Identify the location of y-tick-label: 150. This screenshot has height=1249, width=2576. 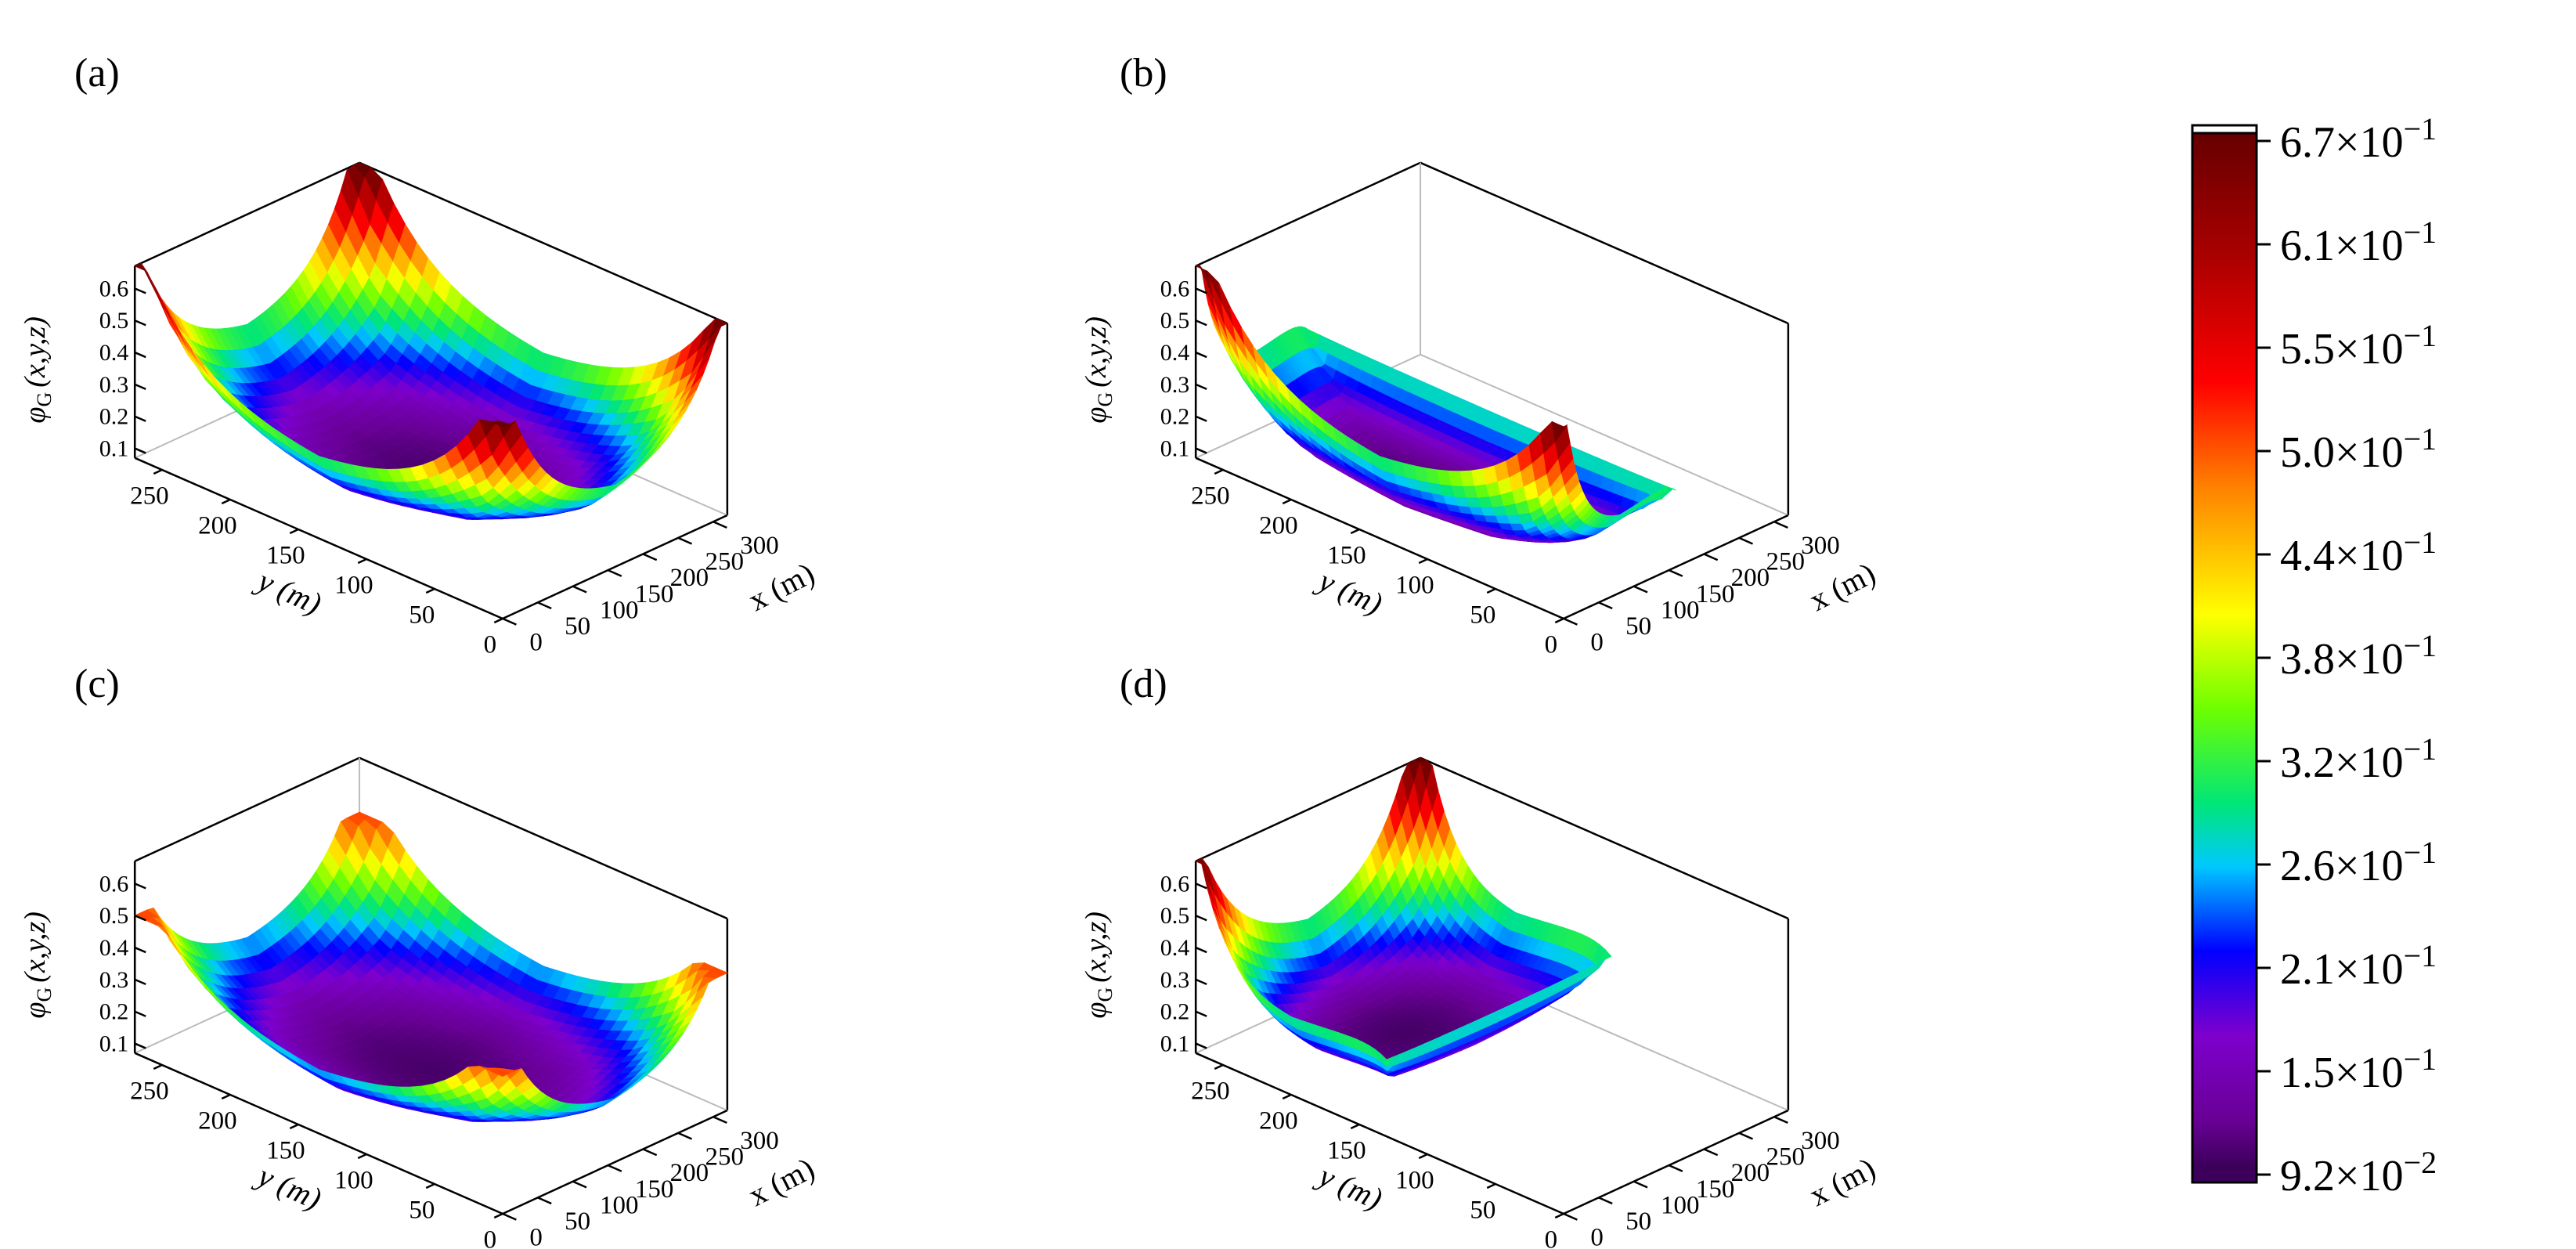
(285, 555).